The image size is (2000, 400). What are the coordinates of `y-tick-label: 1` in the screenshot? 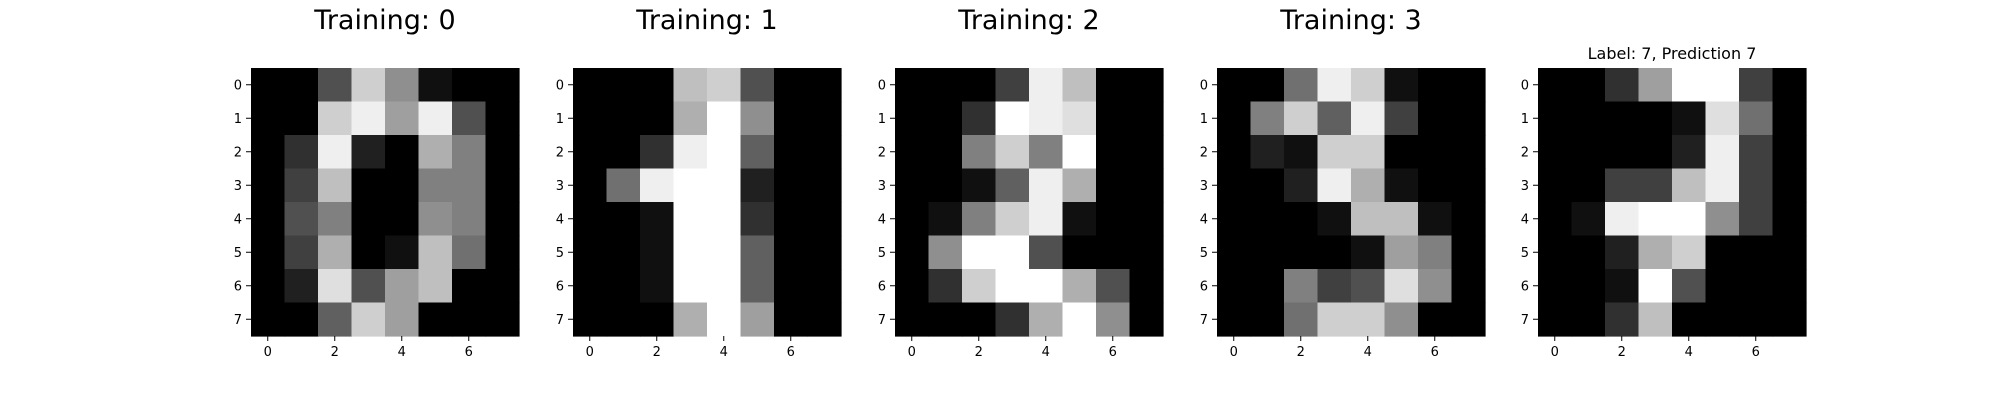 It's located at (1204, 119).